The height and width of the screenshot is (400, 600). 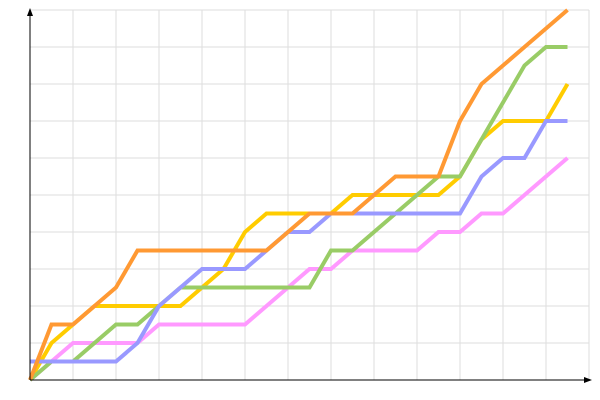 What do you see at coordinates (30, 12) in the screenshot?
I see `y-axis-arrow` at bounding box center [30, 12].